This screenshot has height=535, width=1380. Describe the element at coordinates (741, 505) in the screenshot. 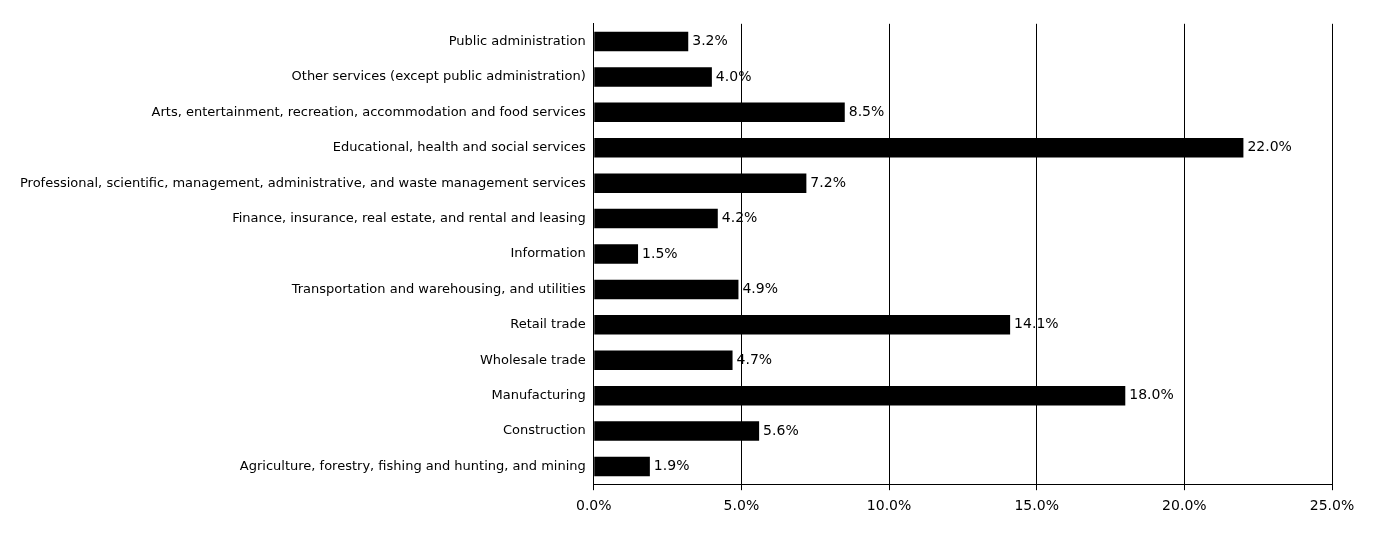

I see `x-tick-label: 5.0%` at that location.